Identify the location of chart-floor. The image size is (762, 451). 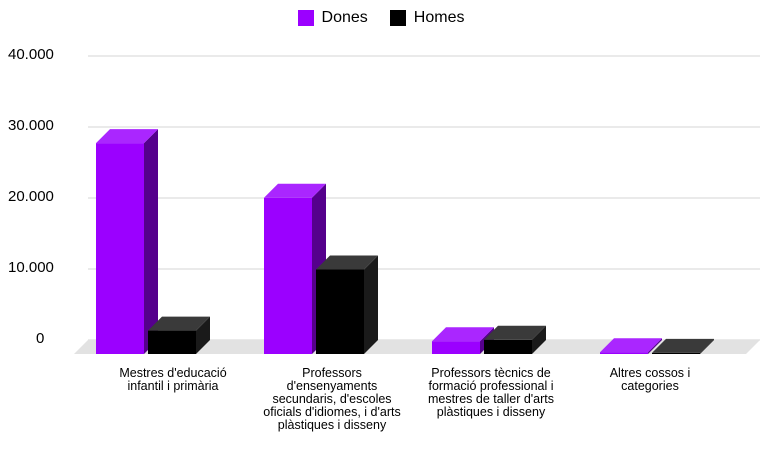
(417, 347).